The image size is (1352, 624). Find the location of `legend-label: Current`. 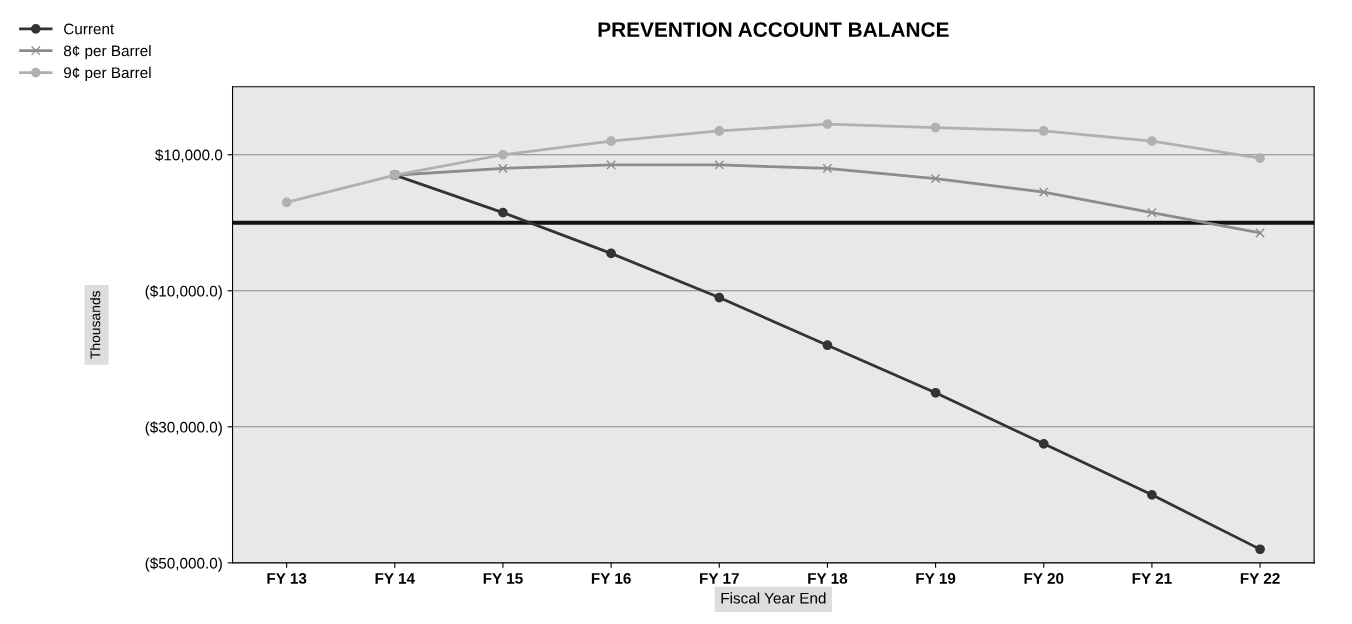

legend-label: Current is located at coordinates (89, 29).